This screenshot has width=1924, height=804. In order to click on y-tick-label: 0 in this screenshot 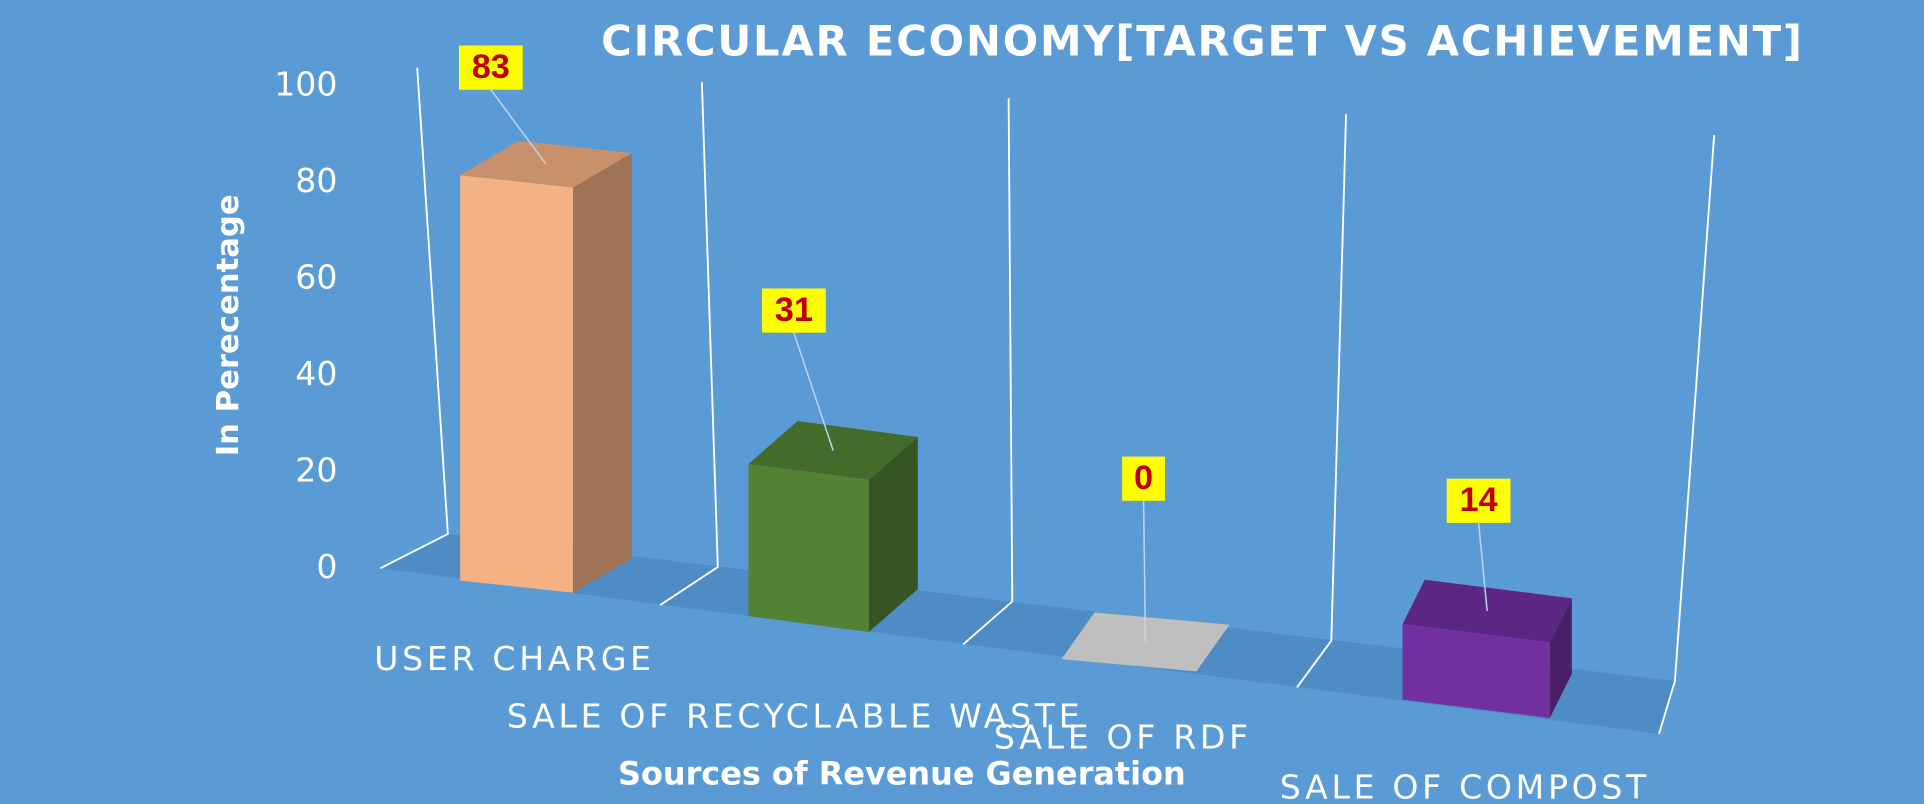, I will do `click(326, 566)`.